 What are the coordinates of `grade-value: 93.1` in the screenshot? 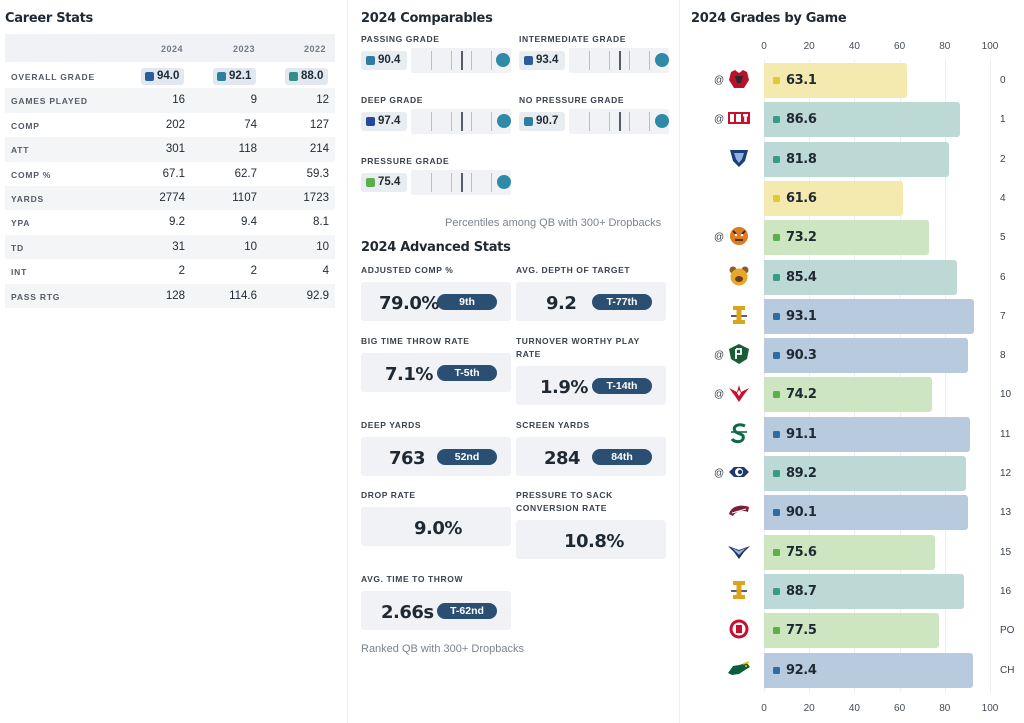 It's located at (801, 316).